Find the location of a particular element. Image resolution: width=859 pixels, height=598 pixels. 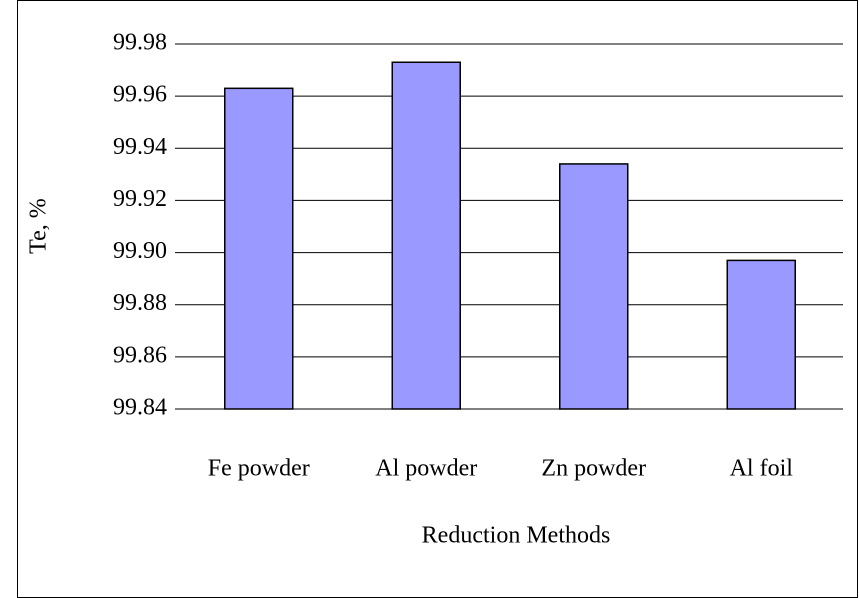

y-tick-label: 99.92 is located at coordinates (140, 199).